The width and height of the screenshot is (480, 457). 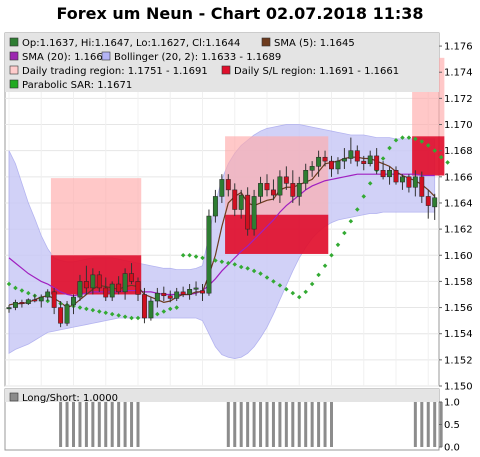 What do you see at coordinates (14, 397) in the screenshot?
I see `ls-legend-swatch` at bounding box center [14, 397].